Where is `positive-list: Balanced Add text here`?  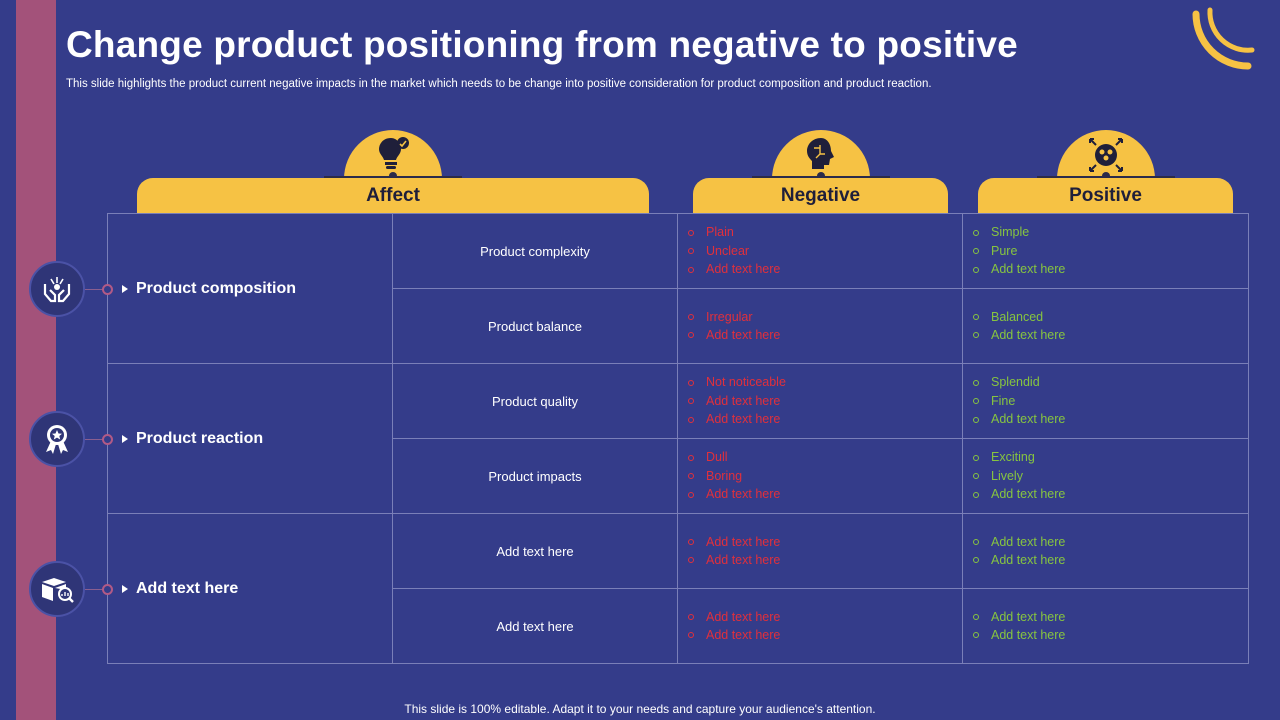
positive-list: Balanced Add text here is located at coordinates (1105, 326).